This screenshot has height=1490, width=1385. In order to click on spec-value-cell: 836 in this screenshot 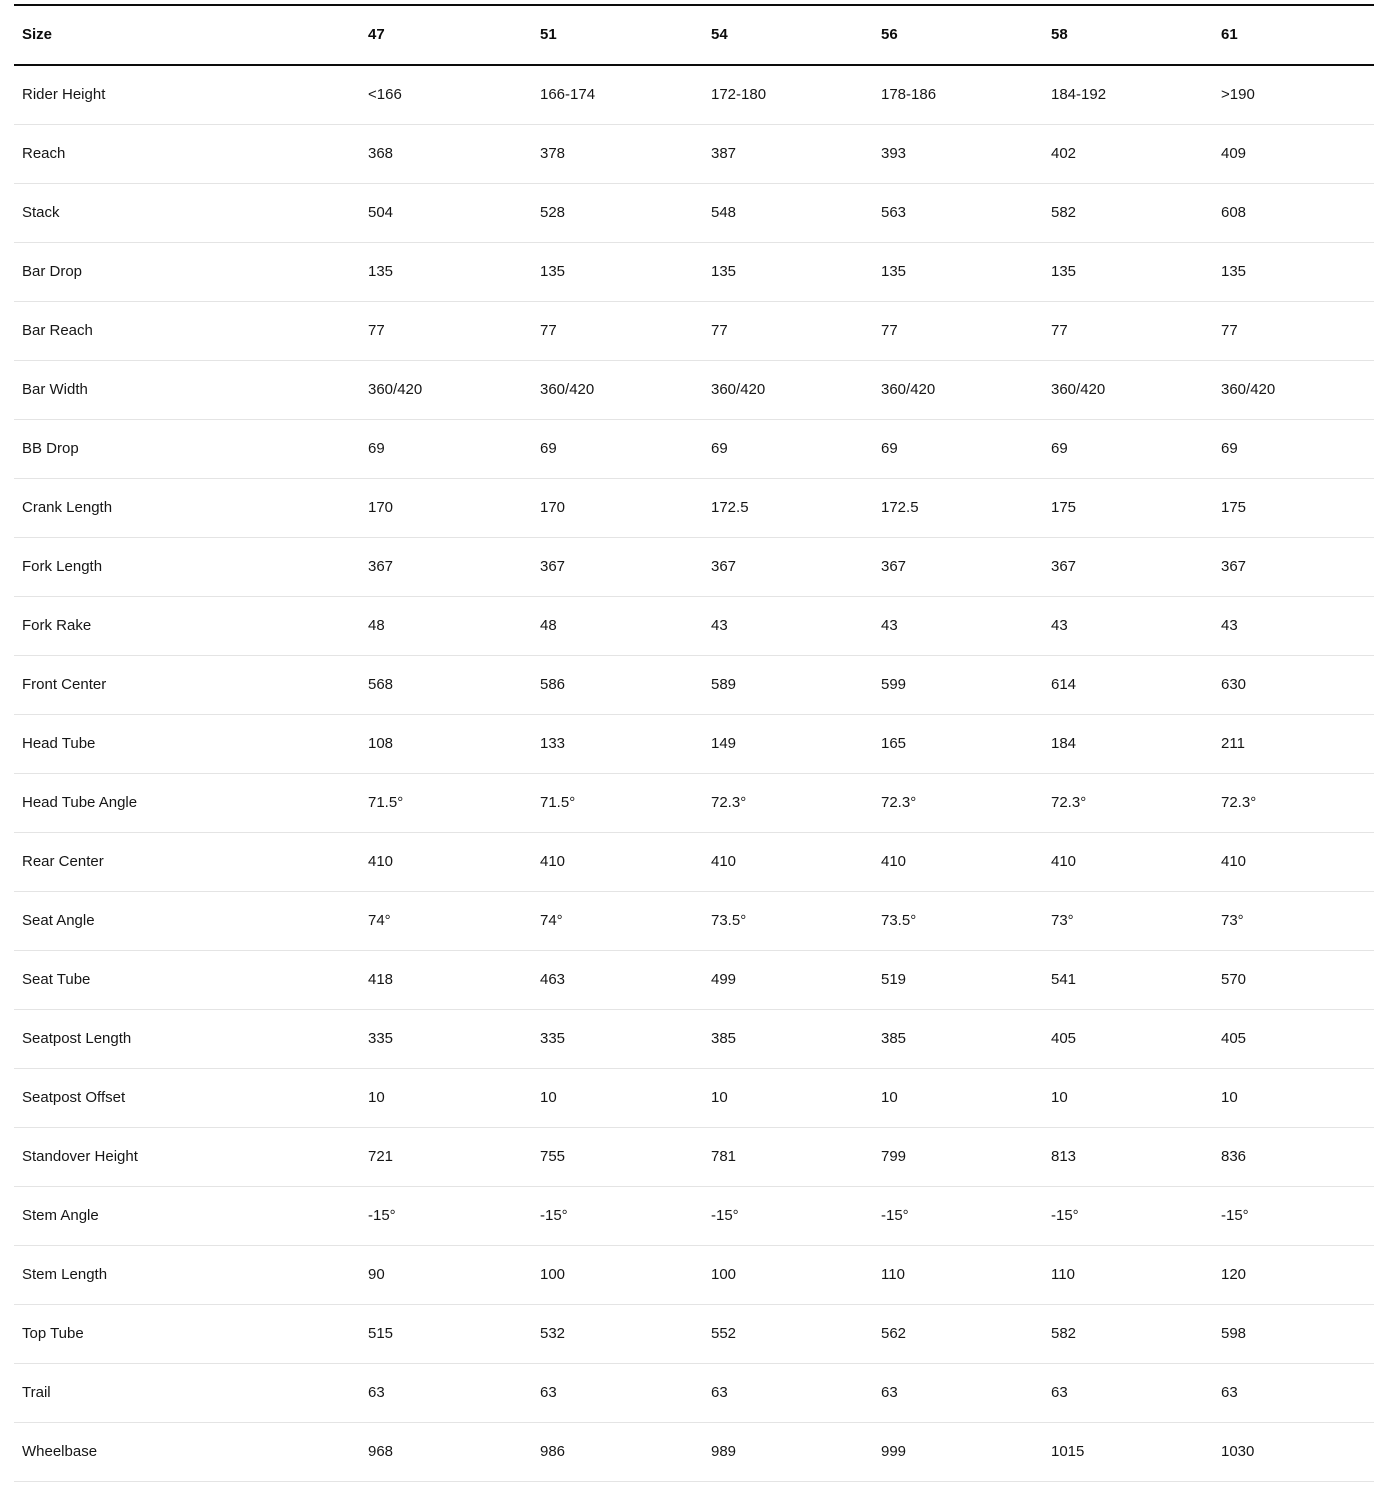, I will do `click(1234, 1156)`.